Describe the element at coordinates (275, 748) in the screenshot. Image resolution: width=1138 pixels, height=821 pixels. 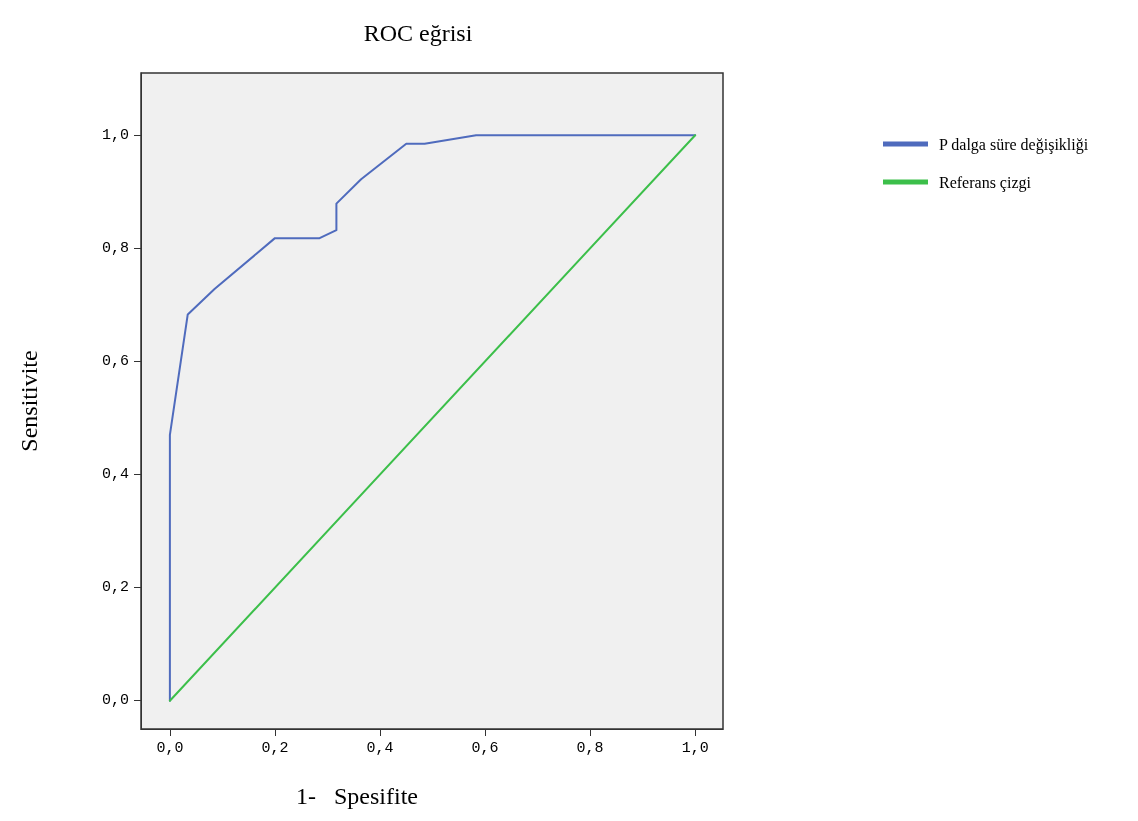
I see `x-tick-label: 0,2` at that location.